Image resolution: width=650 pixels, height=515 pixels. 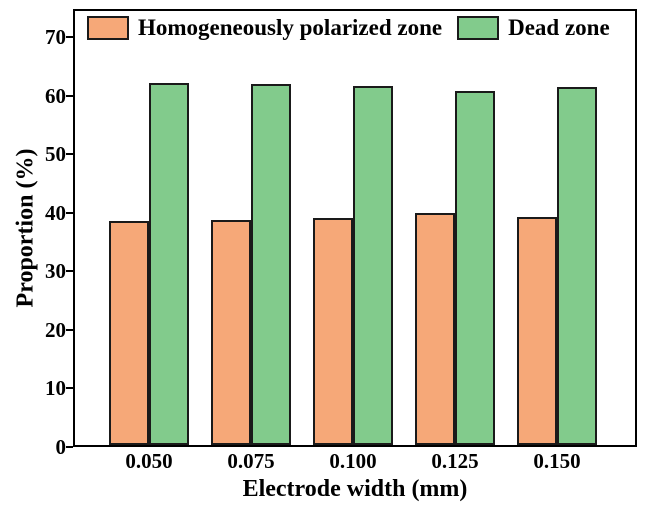 What do you see at coordinates (537, 331) in the screenshot?
I see `bar-homogeneously-polarized-zone-0.150` at bounding box center [537, 331].